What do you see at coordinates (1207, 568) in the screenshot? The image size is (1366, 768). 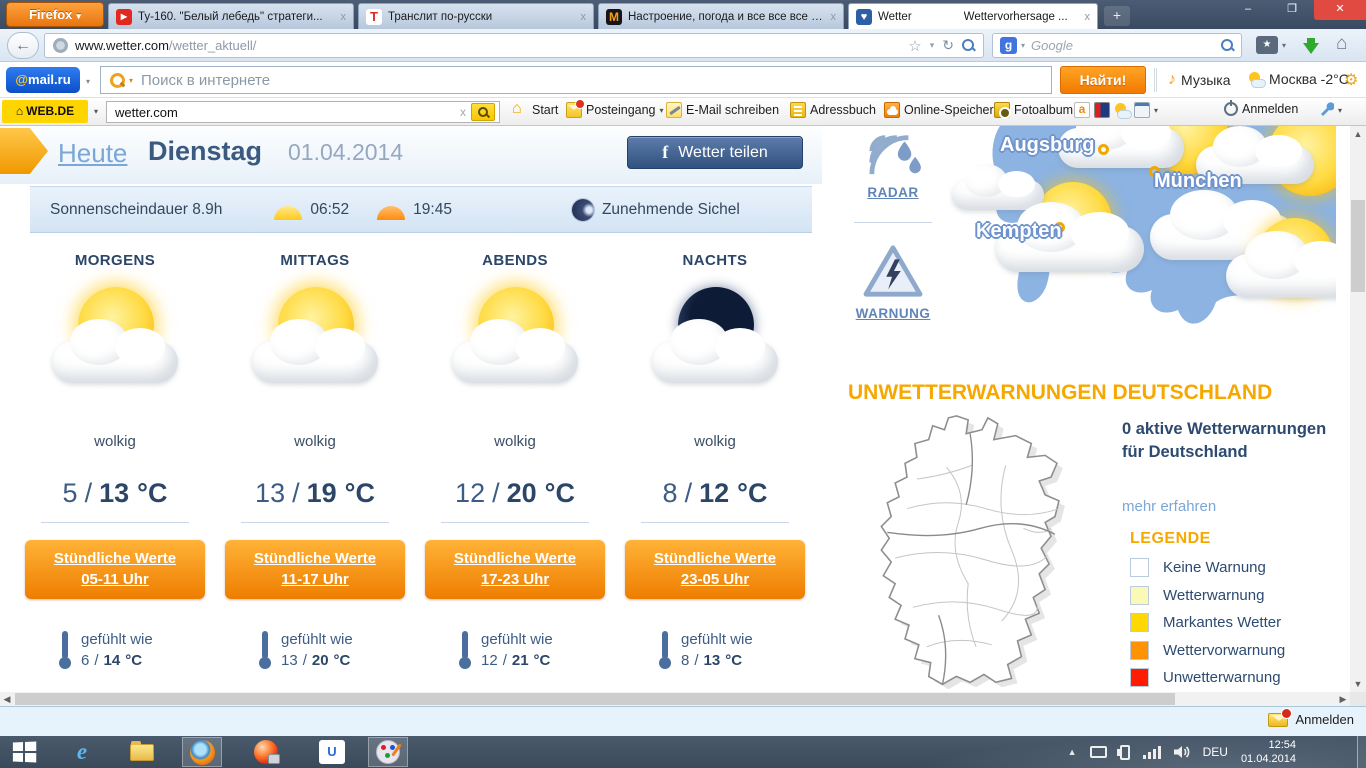 I see `legend-item: Keine Warnung` at bounding box center [1207, 568].